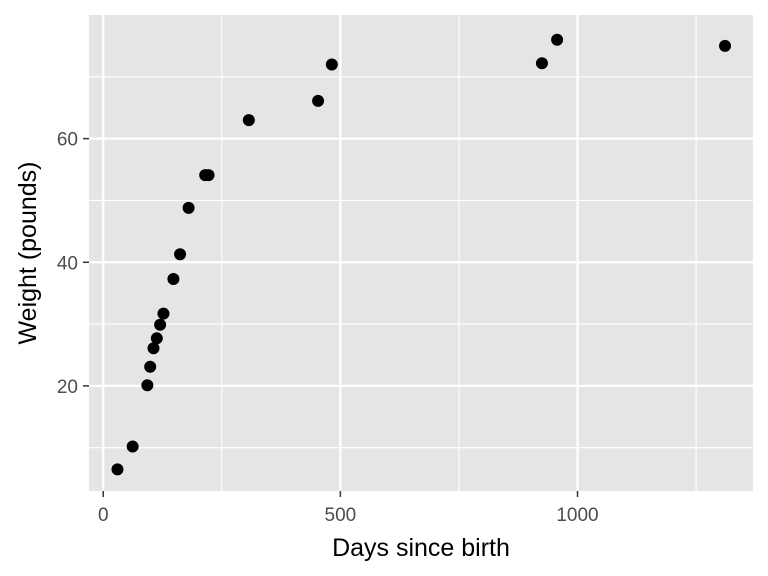 The width and height of the screenshot is (768, 576). I want to click on y-axis-ticks: 20 40 60, so click(73, 264).